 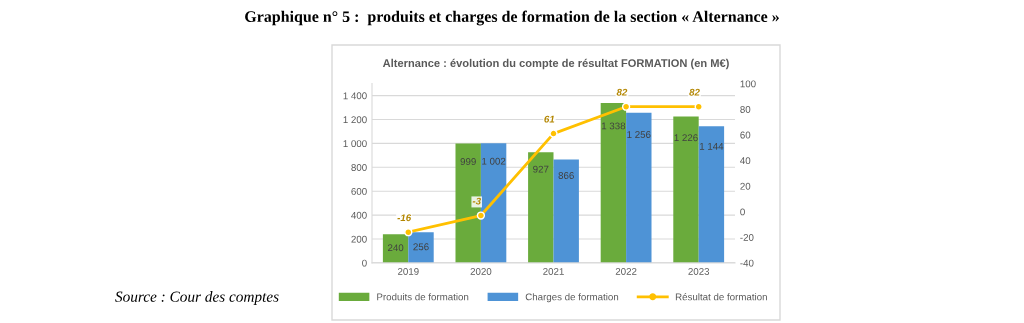 What do you see at coordinates (742, 212) in the screenshot?
I see `y2-tick-label: 0` at bounding box center [742, 212].